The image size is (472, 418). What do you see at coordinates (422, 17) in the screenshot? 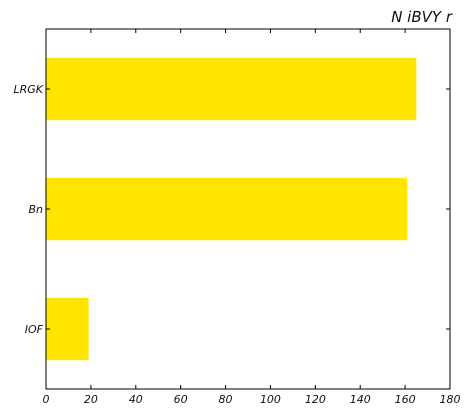
I see `chart-title: N iBVY r` at bounding box center [422, 17].